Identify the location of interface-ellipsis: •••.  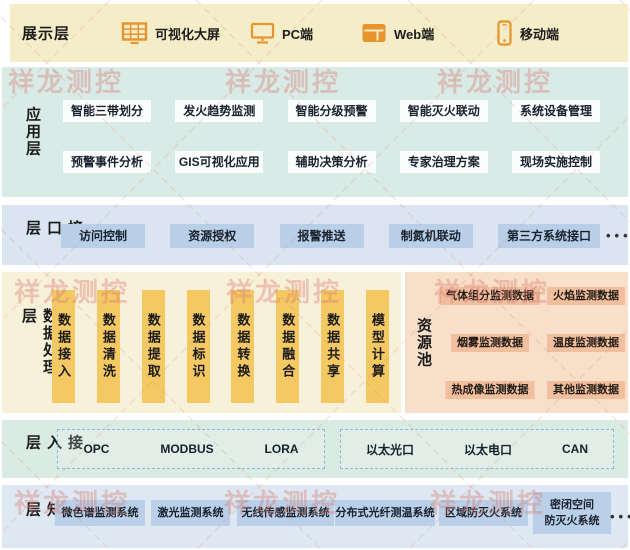
(618, 235).